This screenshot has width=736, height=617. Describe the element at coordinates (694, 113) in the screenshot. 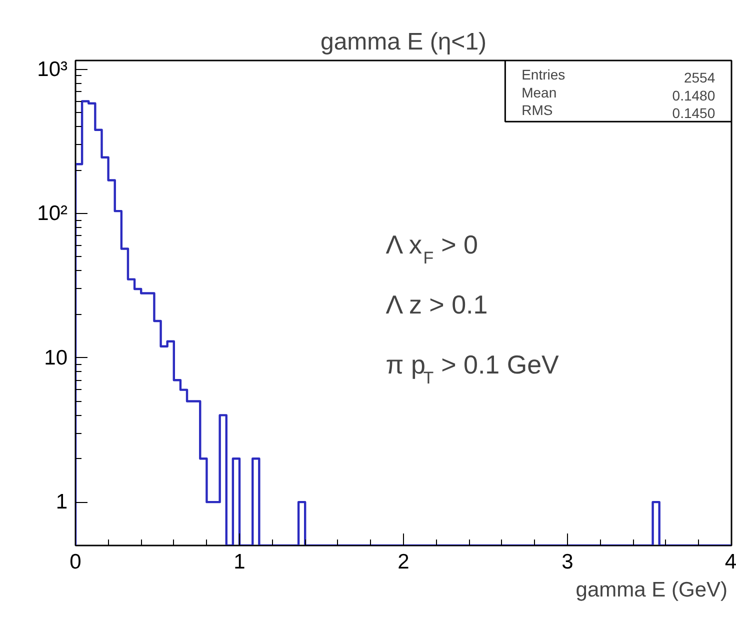

I see `annotation: 0.1450` at that location.